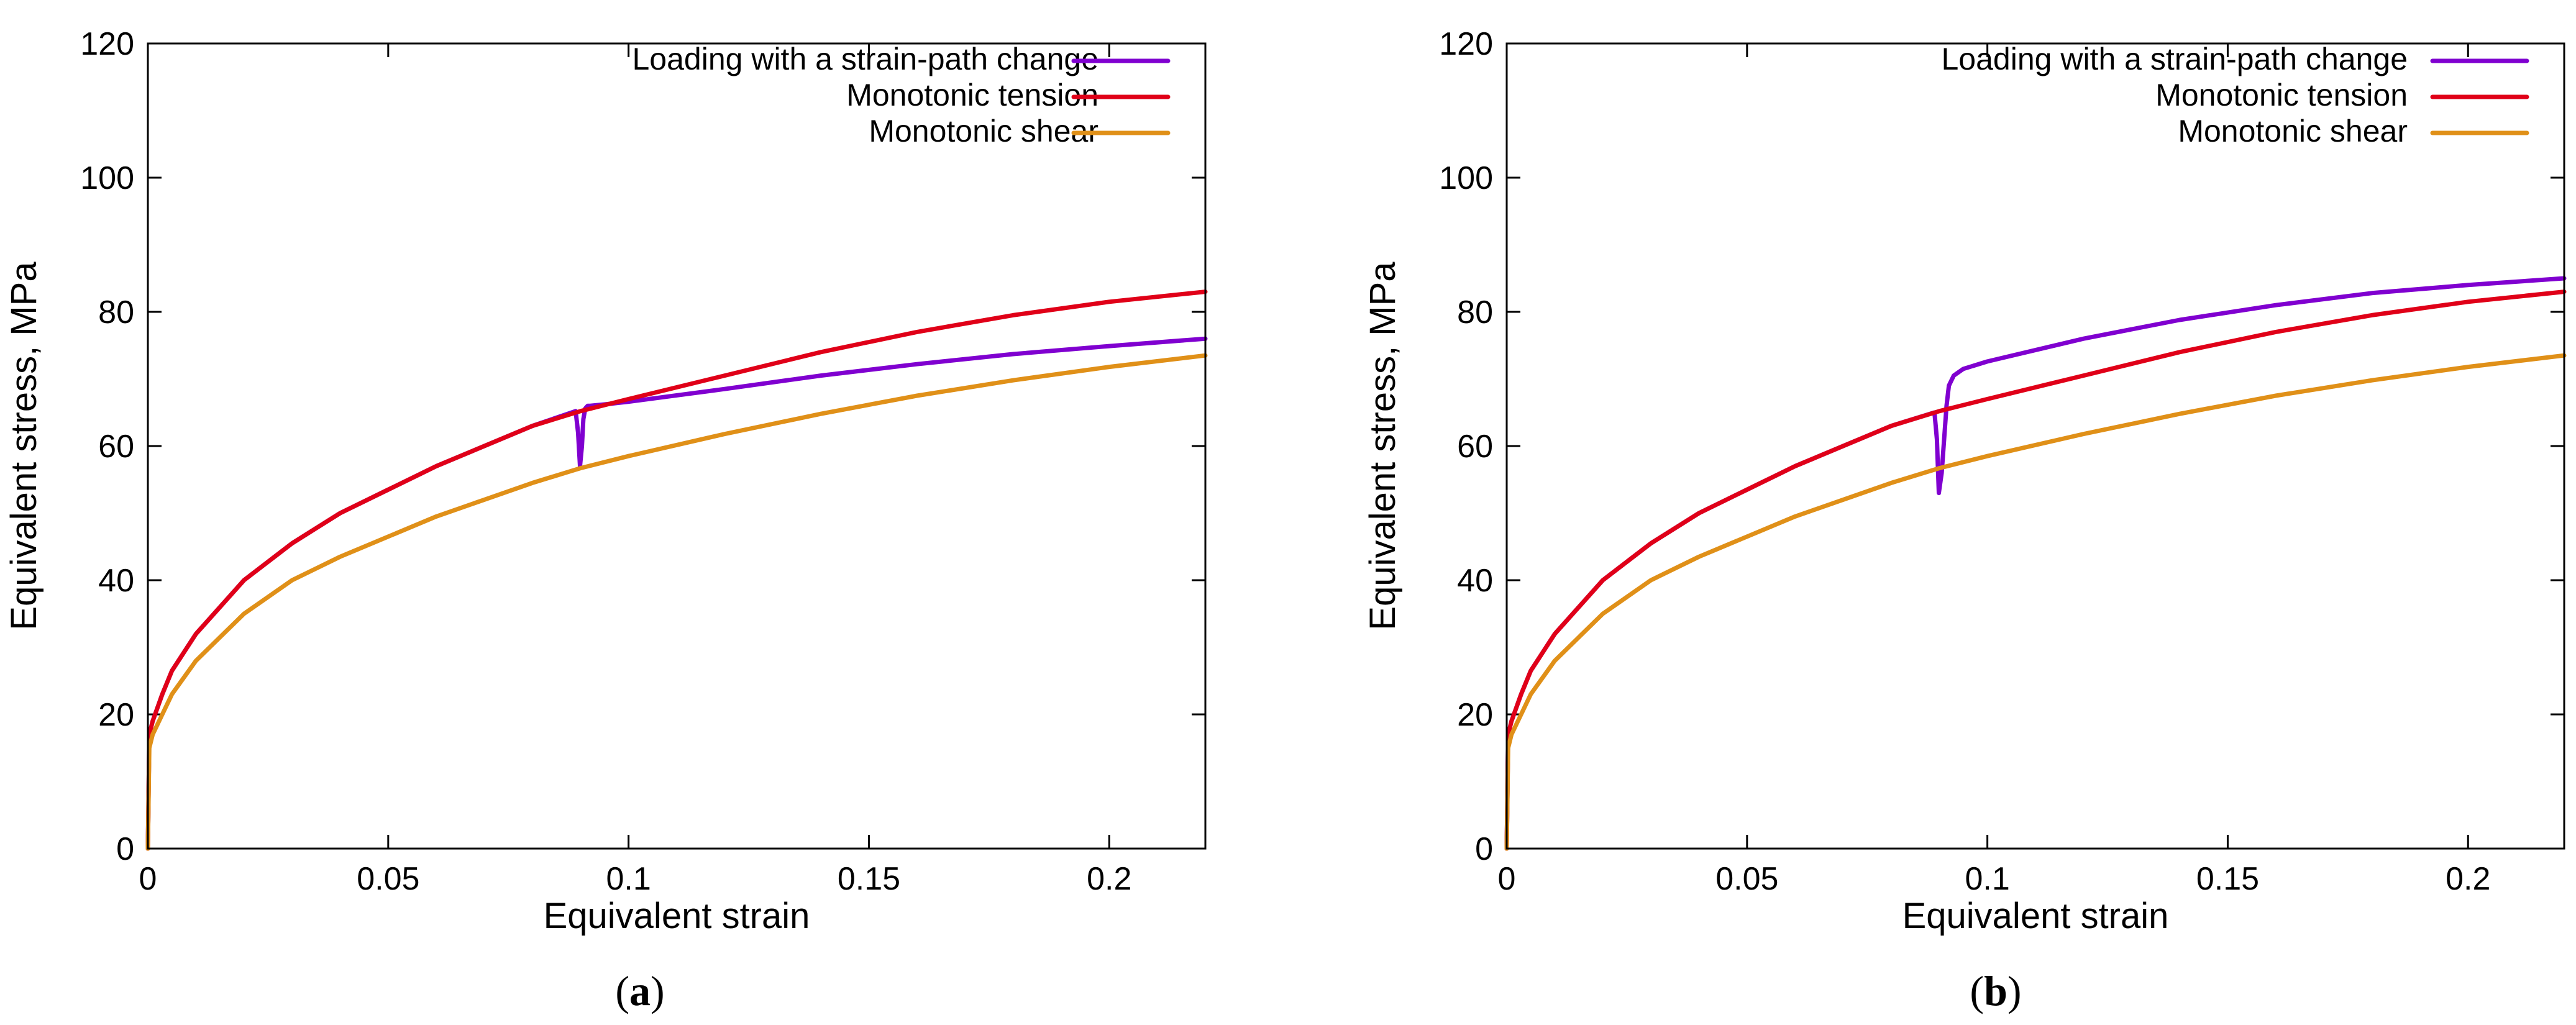 The image size is (2576, 1025). I want to click on panel-caption: (a), so click(639, 990).